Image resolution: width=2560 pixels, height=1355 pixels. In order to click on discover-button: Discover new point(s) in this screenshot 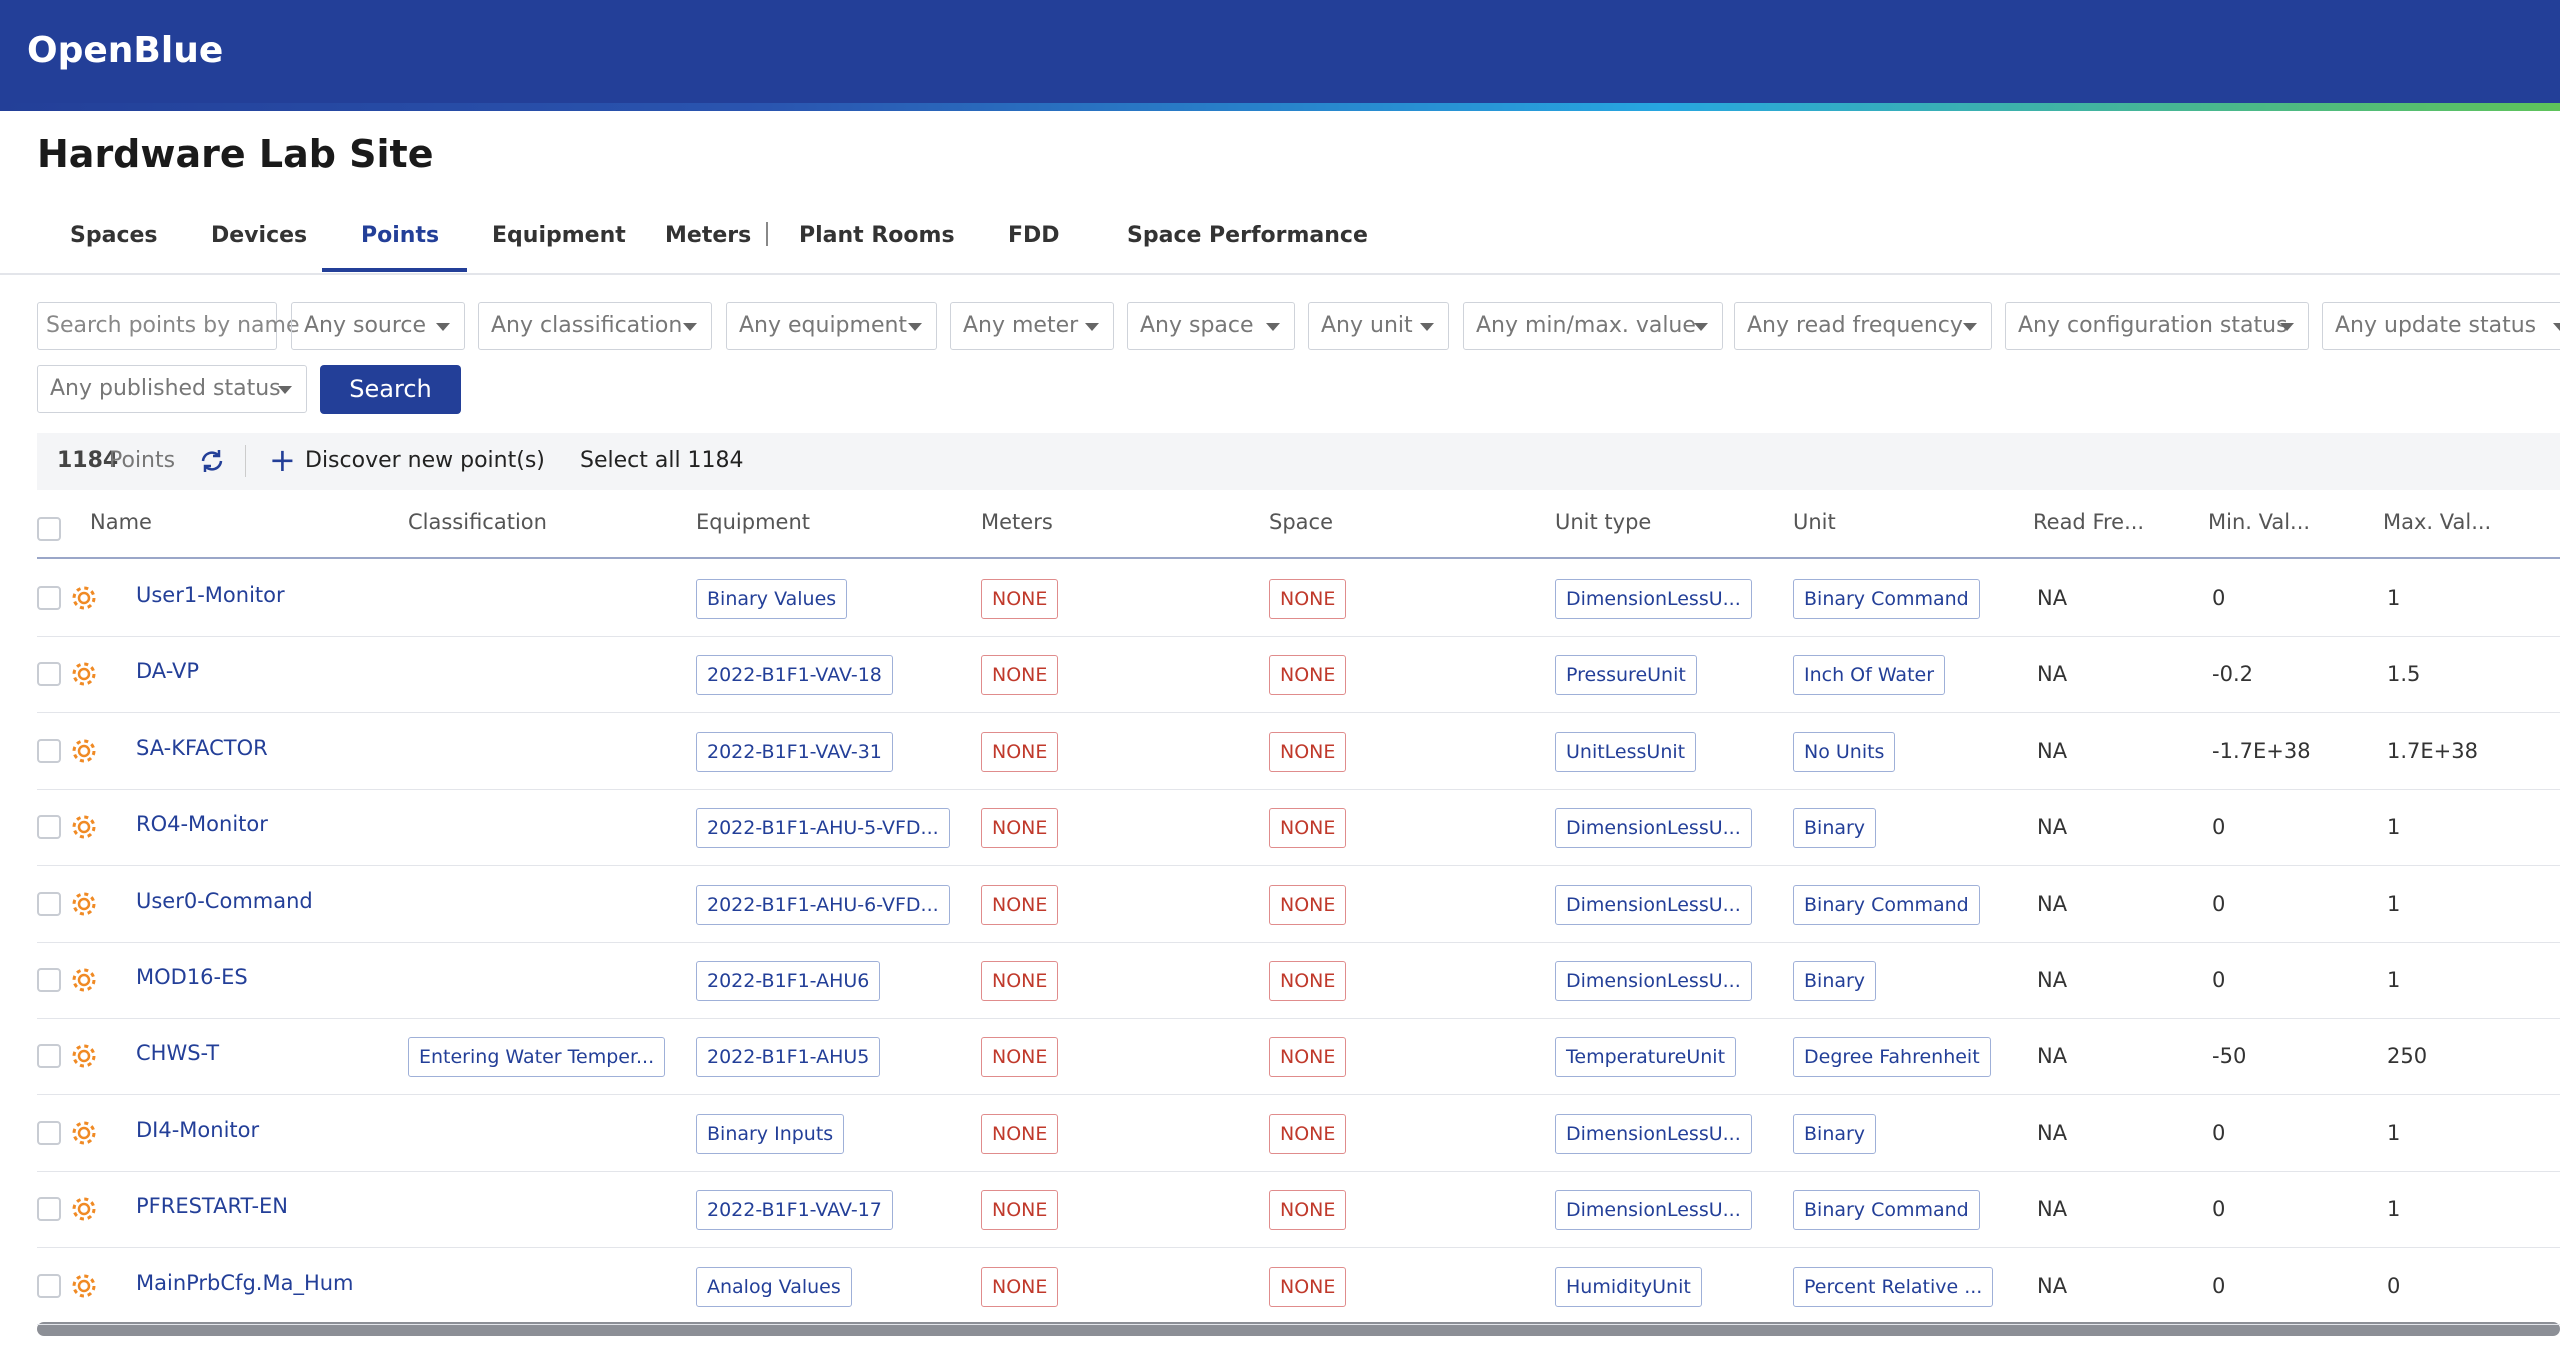, I will do `click(425, 460)`.